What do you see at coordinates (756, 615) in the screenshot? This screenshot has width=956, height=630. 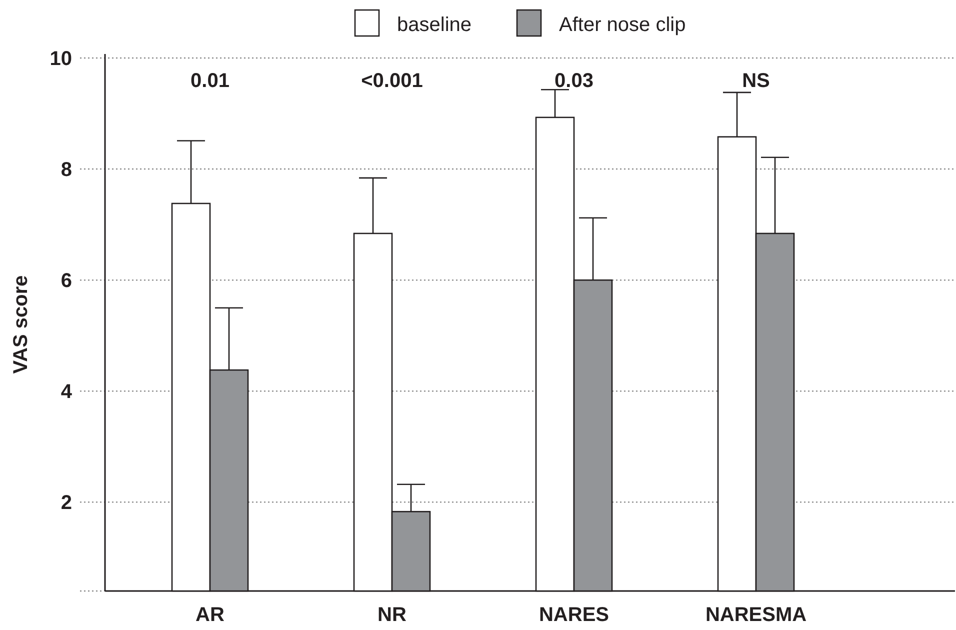 I see `x-tick-label: NARESMA` at bounding box center [756, 615].